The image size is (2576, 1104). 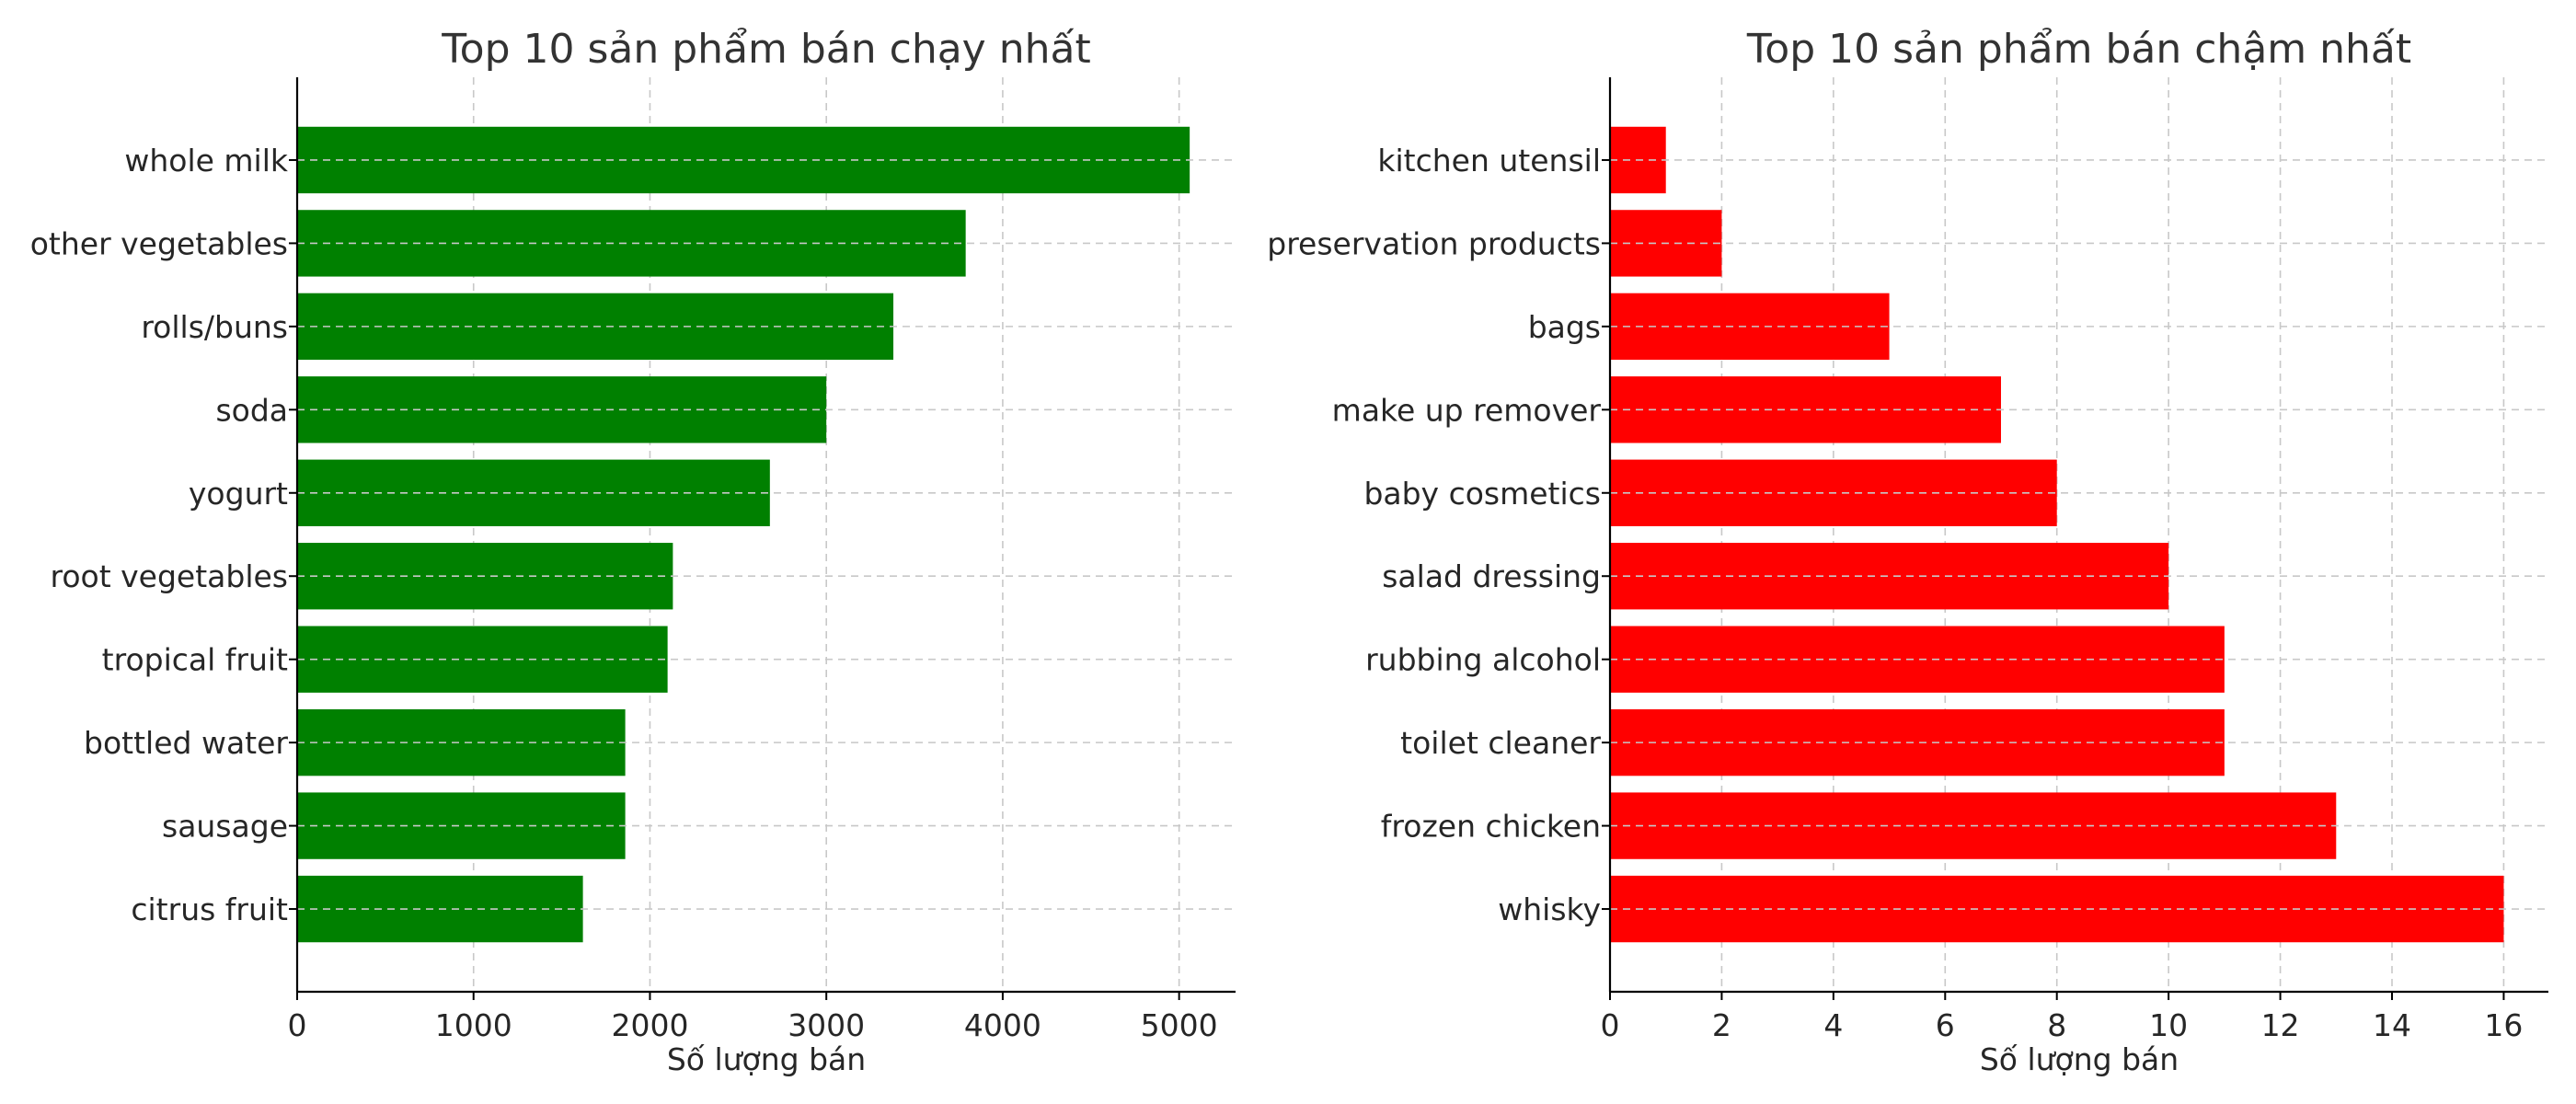 What do you see at coordinates (2168, 1025) in the screenshot?
I see `x-tick-label: 10` at bounding box center [2168, 1025].